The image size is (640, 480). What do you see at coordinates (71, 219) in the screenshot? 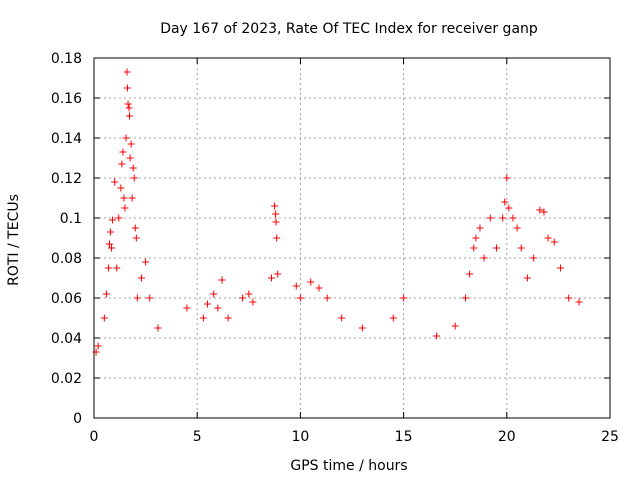
I see `y-tick-label: 0.1` at bounding box center [71, 219].